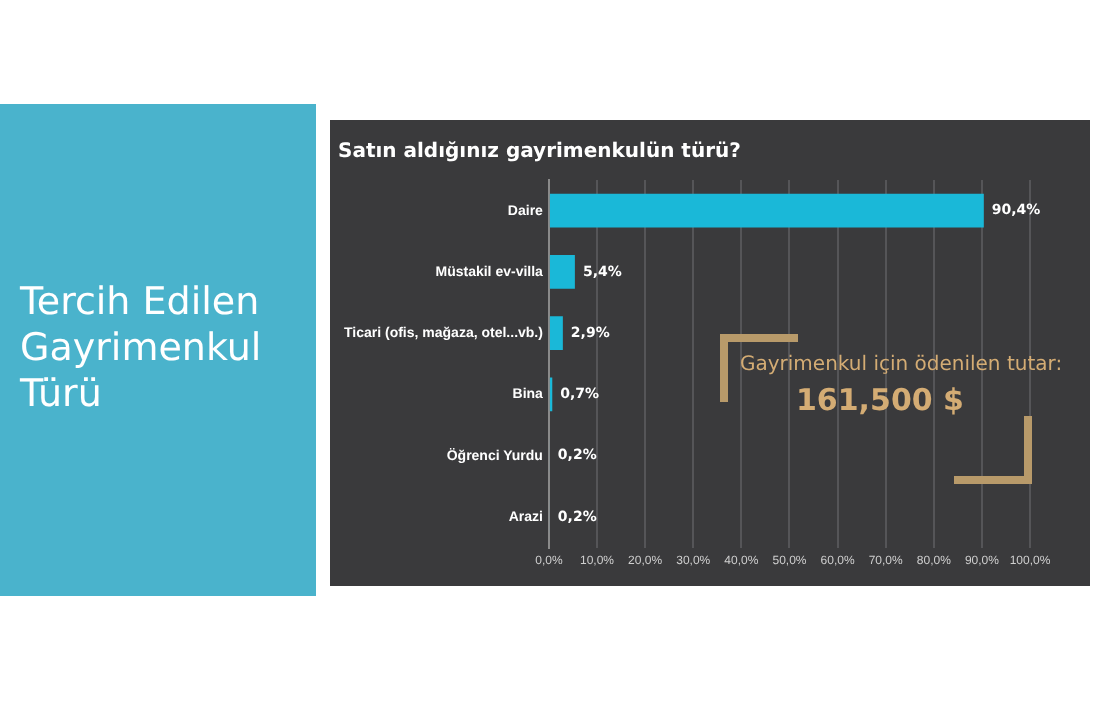  Describe the element at coordinates (540, 152) in the screenshot. I see `chart-subtitle: Satın aldığınız gayrimenkulün türü?` at that location.